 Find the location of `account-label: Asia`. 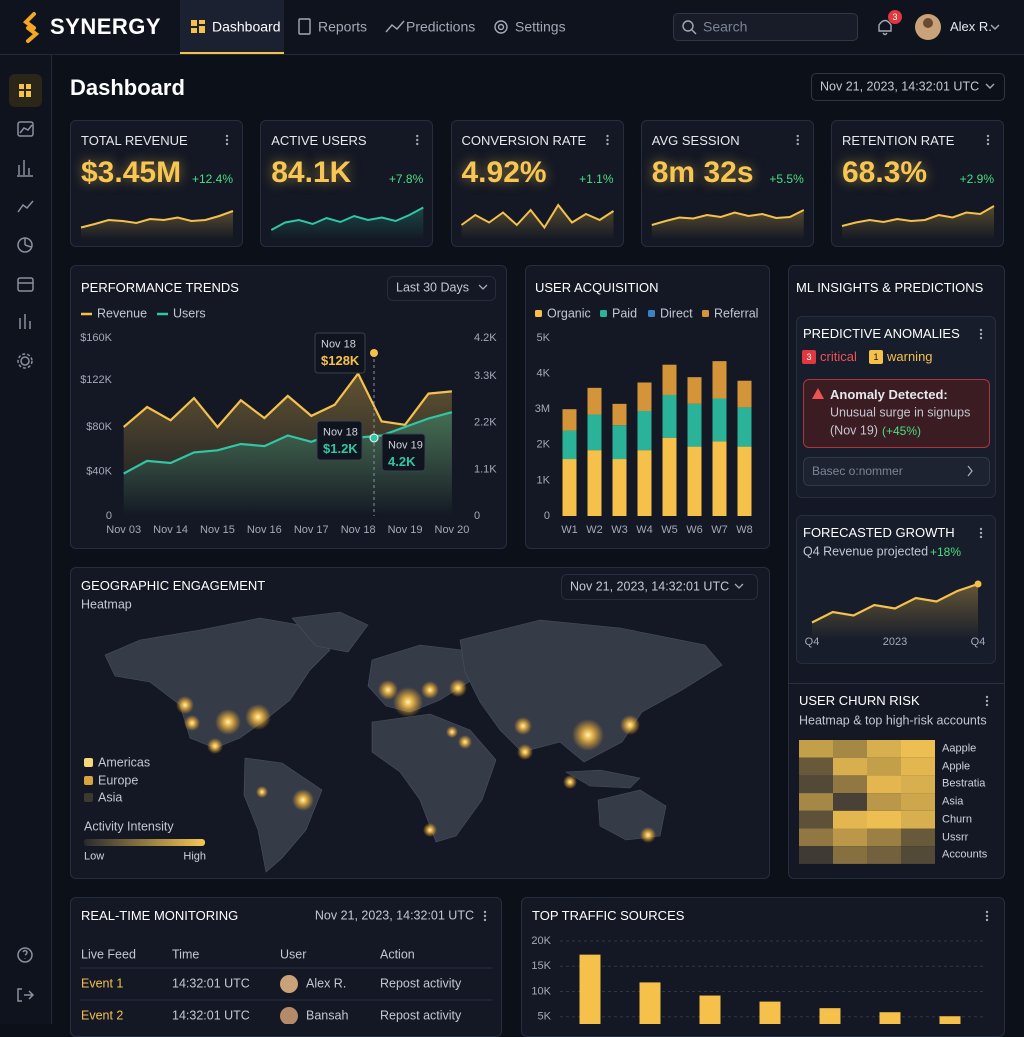

account-label: Asia is located at coordinates (953, 801).